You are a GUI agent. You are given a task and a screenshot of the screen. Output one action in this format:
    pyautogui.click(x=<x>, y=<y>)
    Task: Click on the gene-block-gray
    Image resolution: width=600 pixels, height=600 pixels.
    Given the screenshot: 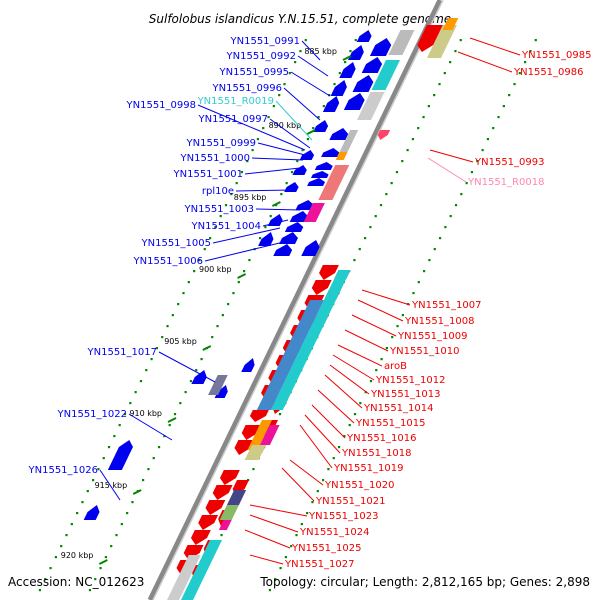 What is the action you would take?
    pyautogui.click(x=401, y=42)
    